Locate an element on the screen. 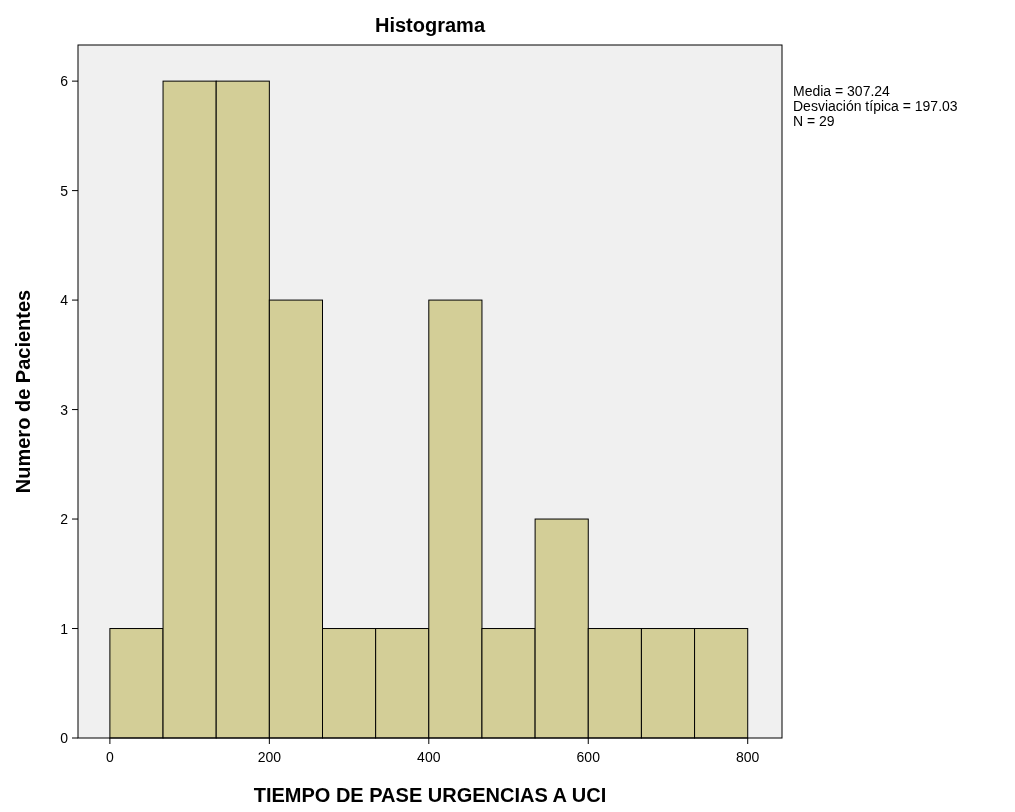 This screenshot has width=1015, height=812. y-tick-label: 5 is located at coordinates (64, 190).